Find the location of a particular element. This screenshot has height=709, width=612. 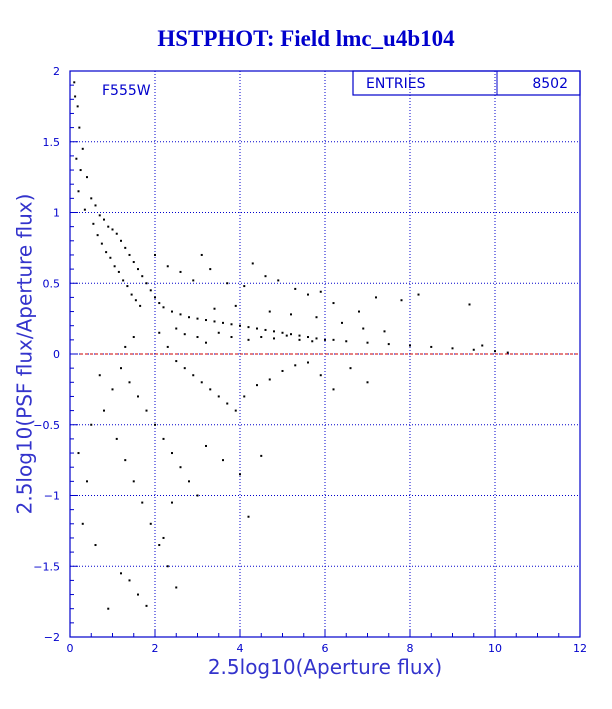

stats-entries-label: ENTRIES is located at coordinates (396, 84).